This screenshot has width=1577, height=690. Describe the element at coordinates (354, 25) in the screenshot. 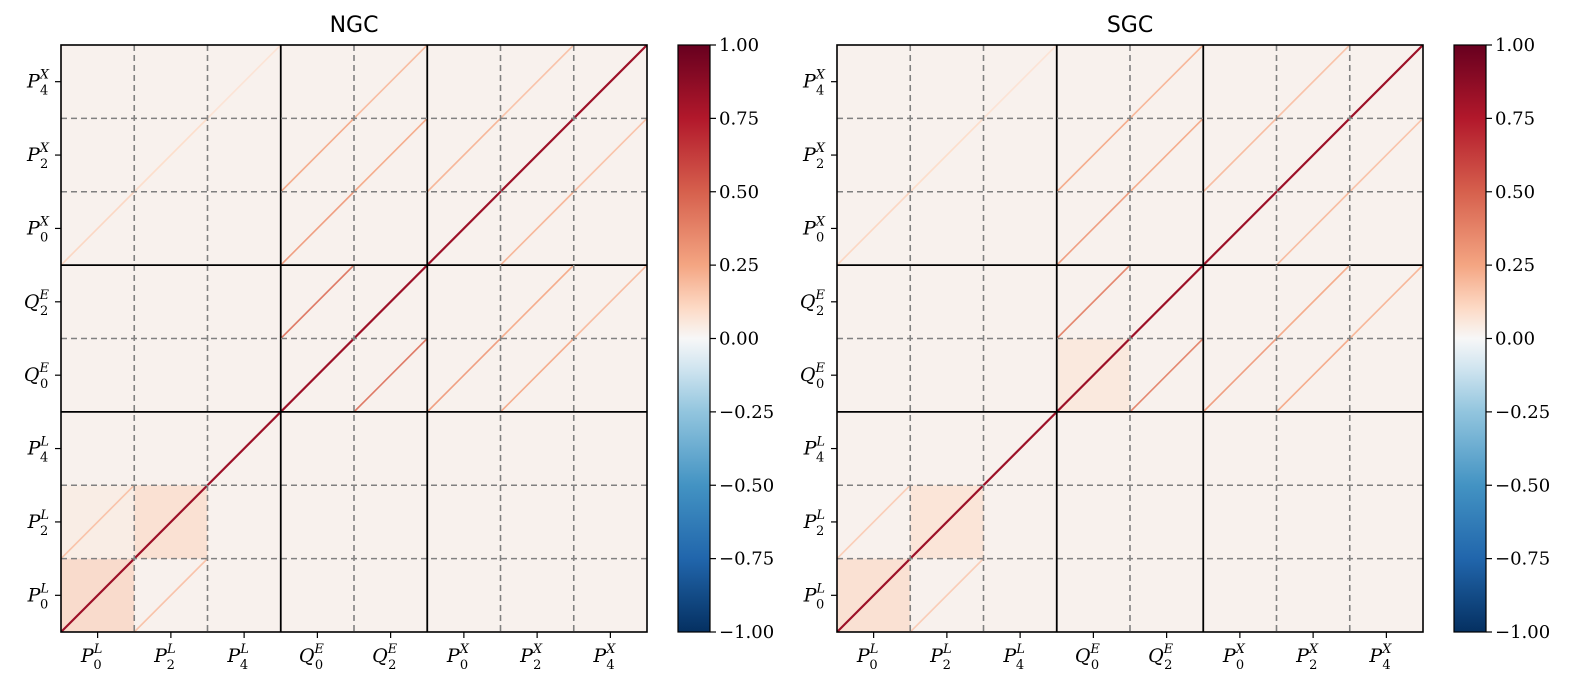

I see `panel-title: NGC` at that location.